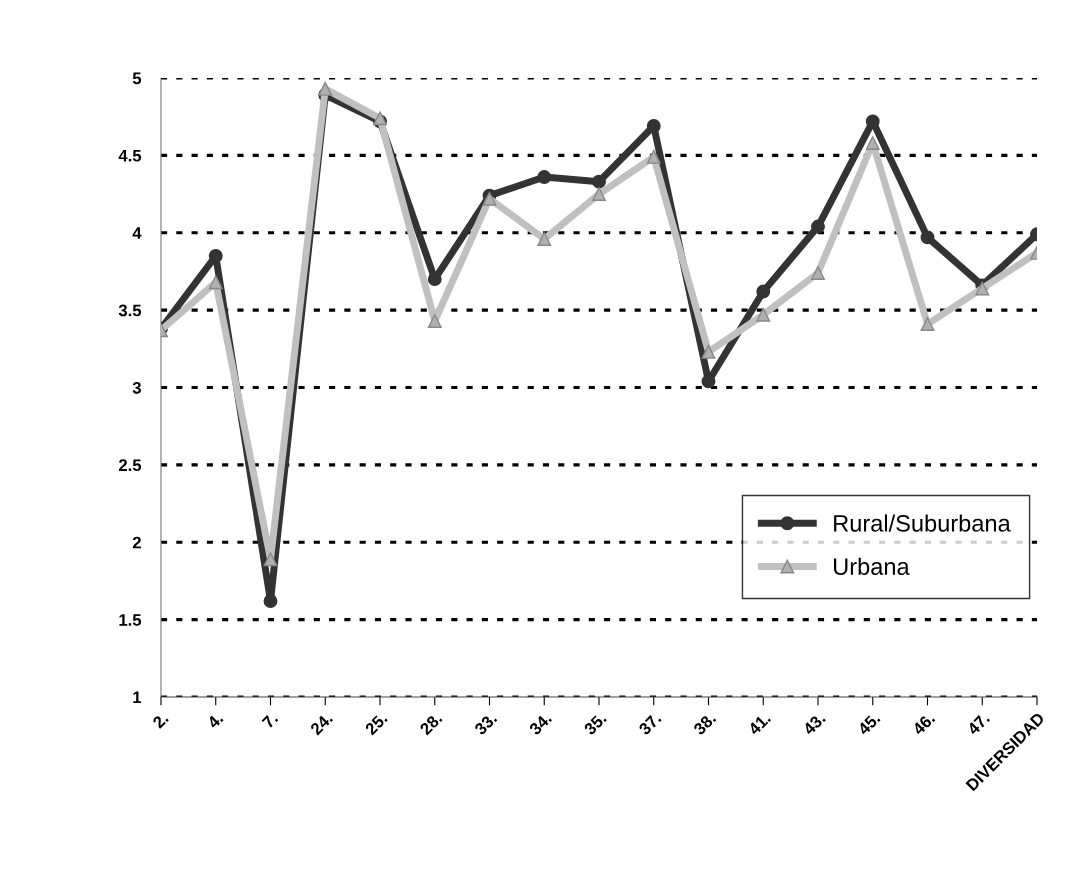 The height and width of the screenshot is (882, 1087). What do you see at coordinates (759, 724) in the screenshot?
I see `x-tick-label: 41.` at bounding box center [759, 724].